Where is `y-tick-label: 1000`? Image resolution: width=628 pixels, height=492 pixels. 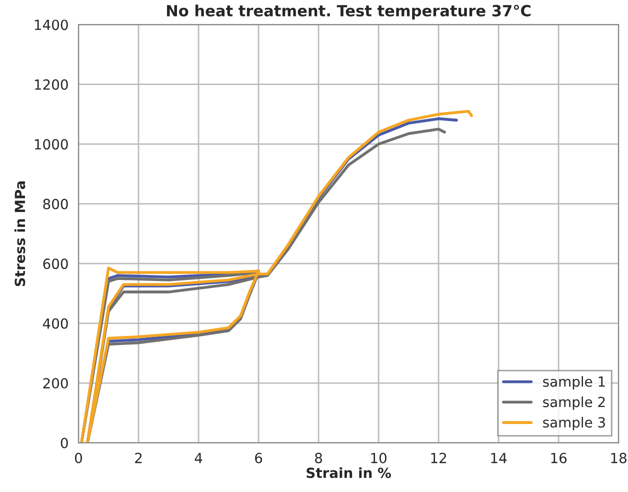
y-tick-label: 1000 is located at coordinates (51, 144).